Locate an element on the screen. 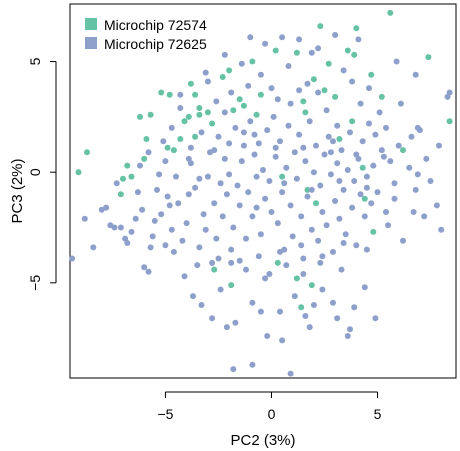  y-tick-label-1: −5 is located at coordinates (35, 283).